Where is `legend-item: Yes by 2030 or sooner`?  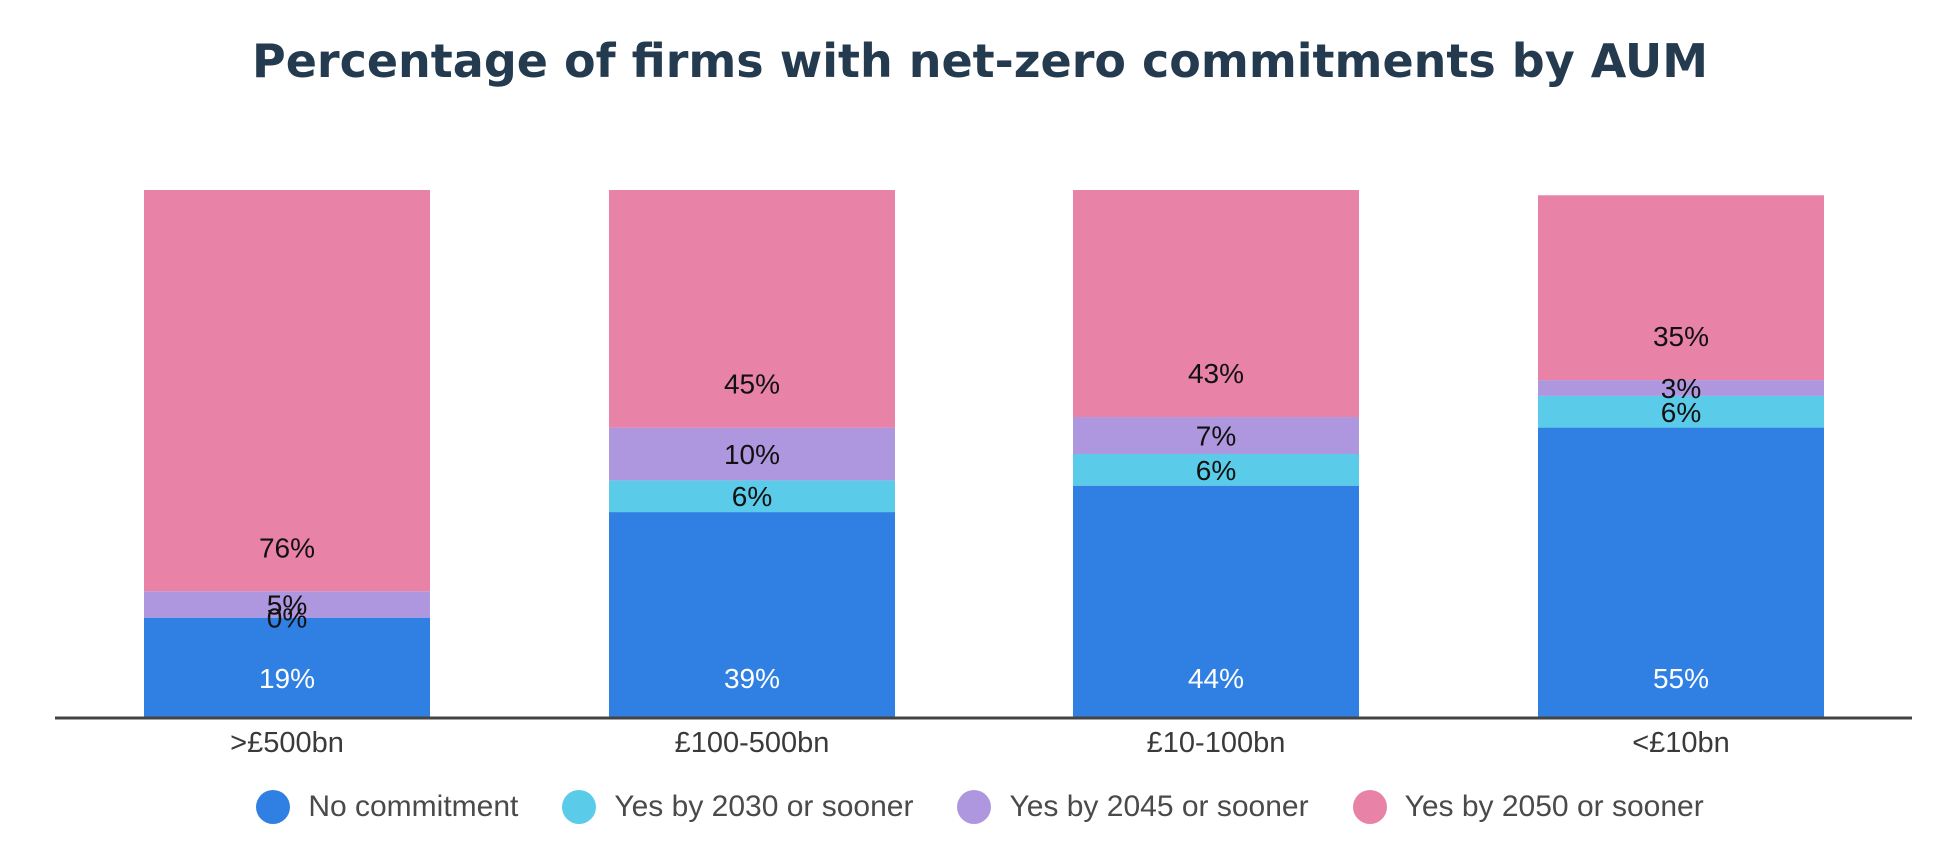
legend-item: Yes by 2030 or sooner is located at coordinates (737, 807).